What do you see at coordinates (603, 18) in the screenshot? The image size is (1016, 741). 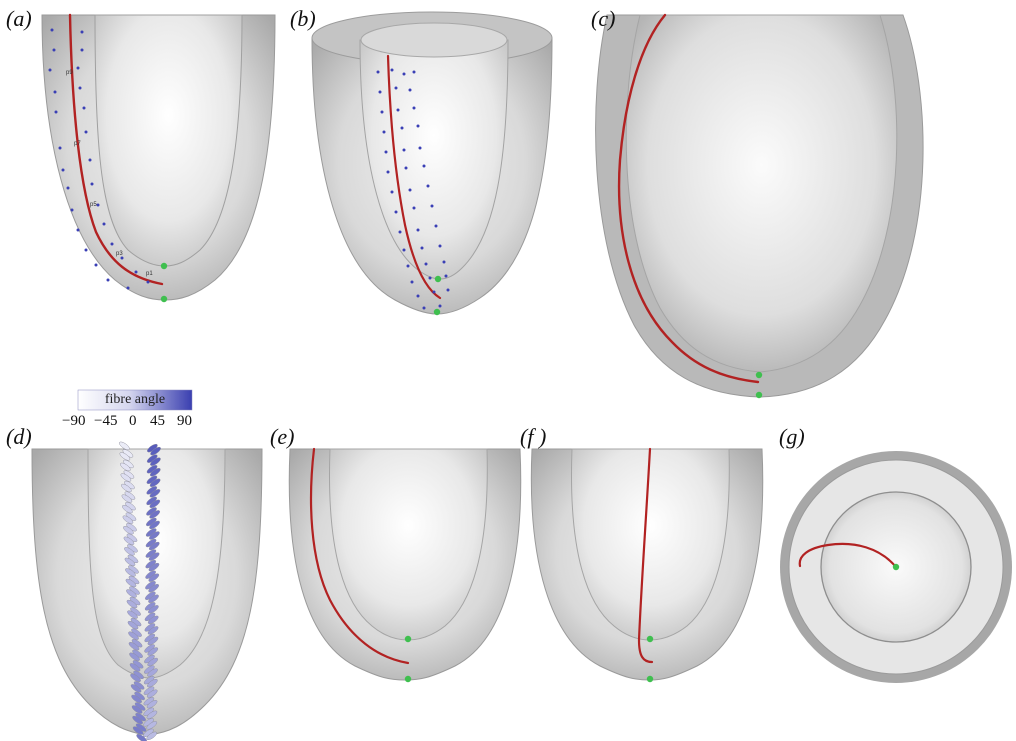 I see `panel-label-c: (c)` at bounding box center [603, 18].